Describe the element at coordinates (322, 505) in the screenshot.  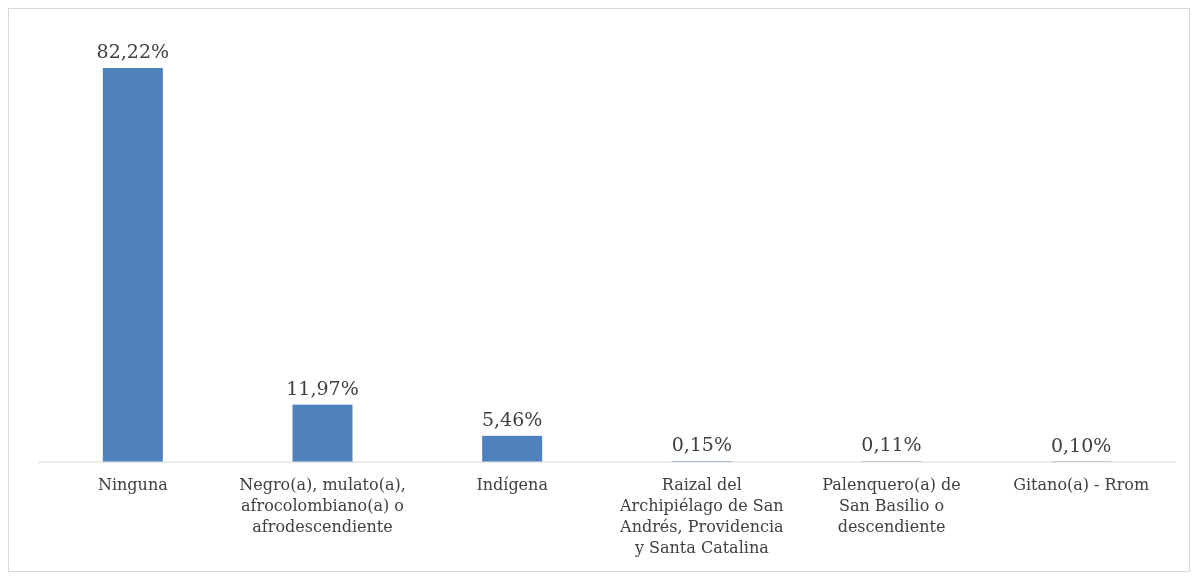
I see `x-tick-label: Negro(a), mulato(a), afrocolombiano(a) o afrodescendiente` at that location.